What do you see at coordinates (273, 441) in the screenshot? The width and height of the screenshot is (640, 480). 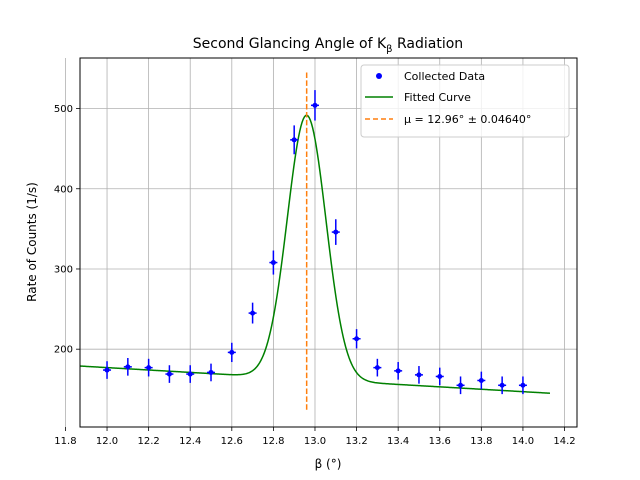 I see `x-tick-label: 12.8` at bounding box center [273, 441].